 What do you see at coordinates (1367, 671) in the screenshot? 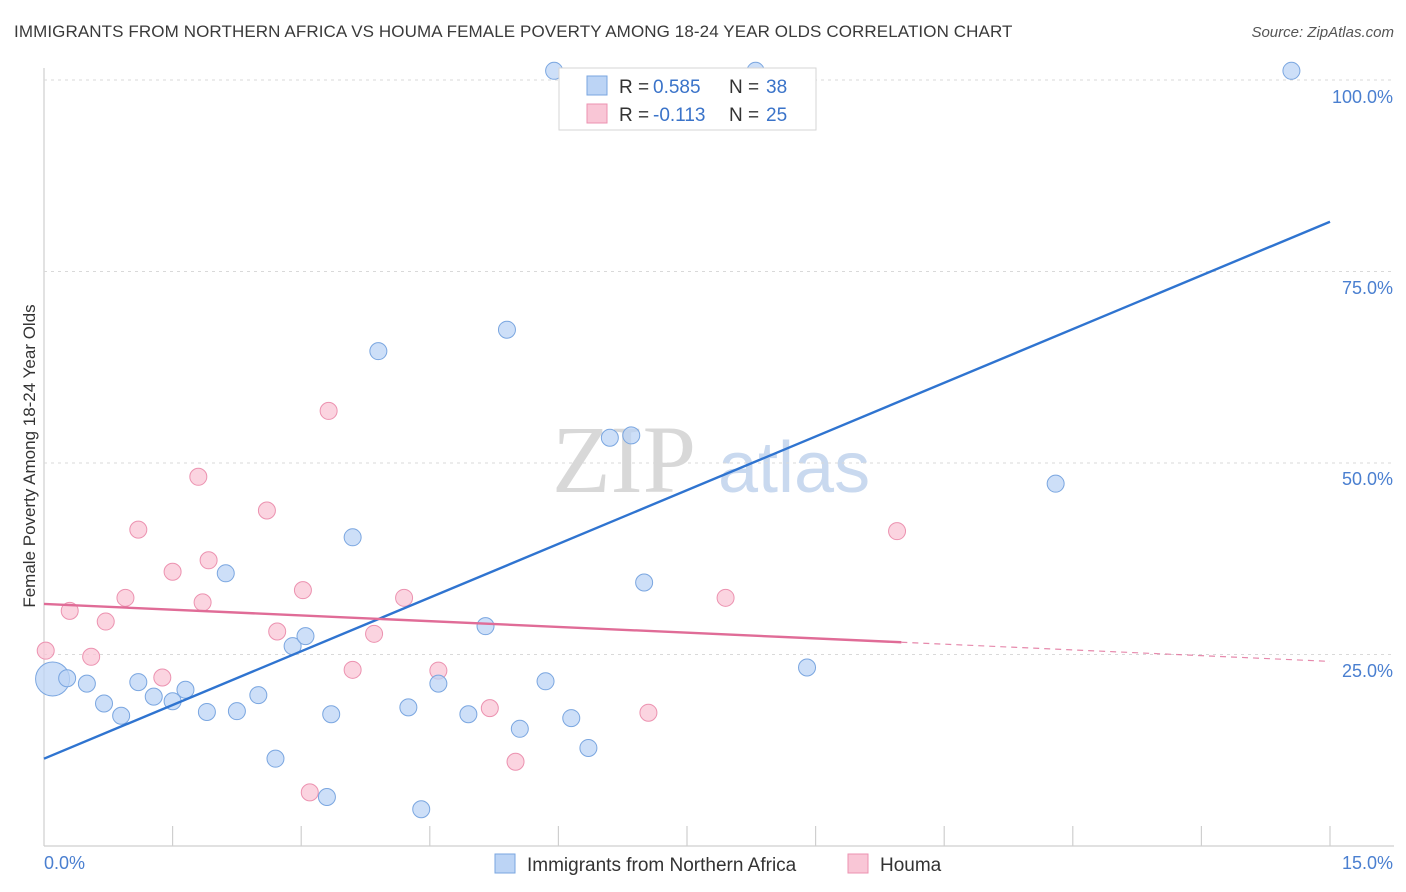
I see `y-tick-label-25: 25.0%` at bounding box center [1367, 671].